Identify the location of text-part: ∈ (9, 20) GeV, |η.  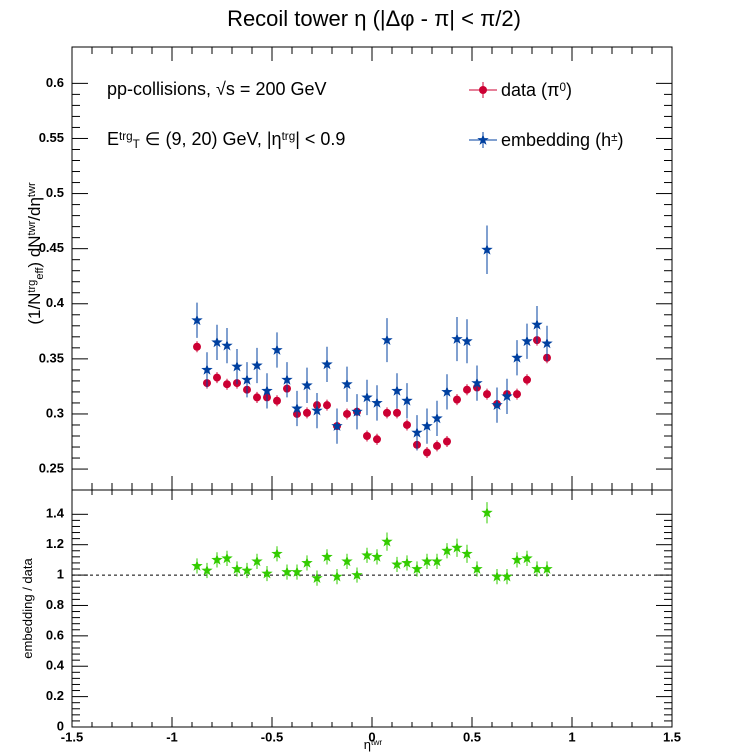
(211, 139).